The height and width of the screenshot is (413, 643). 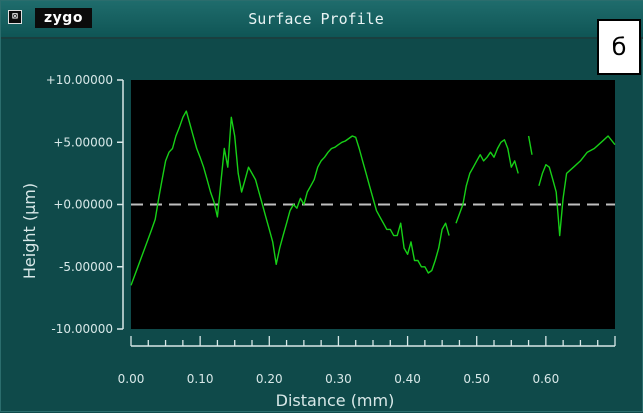 What do you see at coordinates (83, 142) in the screenshot?
I see `y-tick-label: +5.00000` at bounding box center [83, 142].